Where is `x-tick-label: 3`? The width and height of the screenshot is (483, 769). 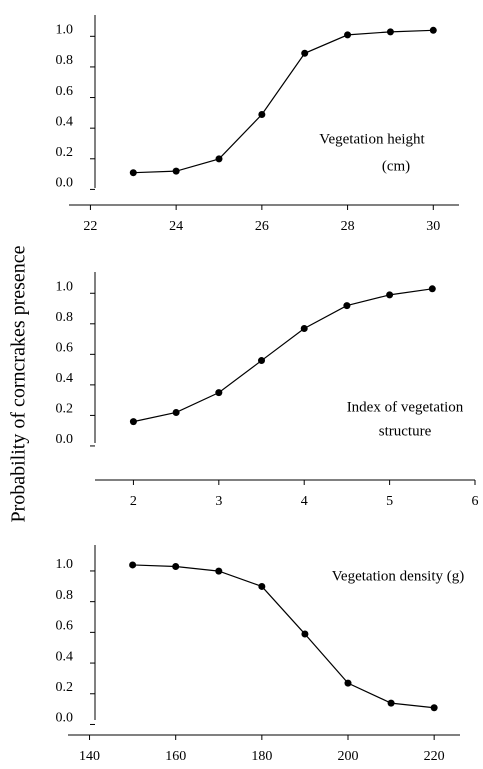 x-tick-label: 3 is located at coordinates (218, 501).